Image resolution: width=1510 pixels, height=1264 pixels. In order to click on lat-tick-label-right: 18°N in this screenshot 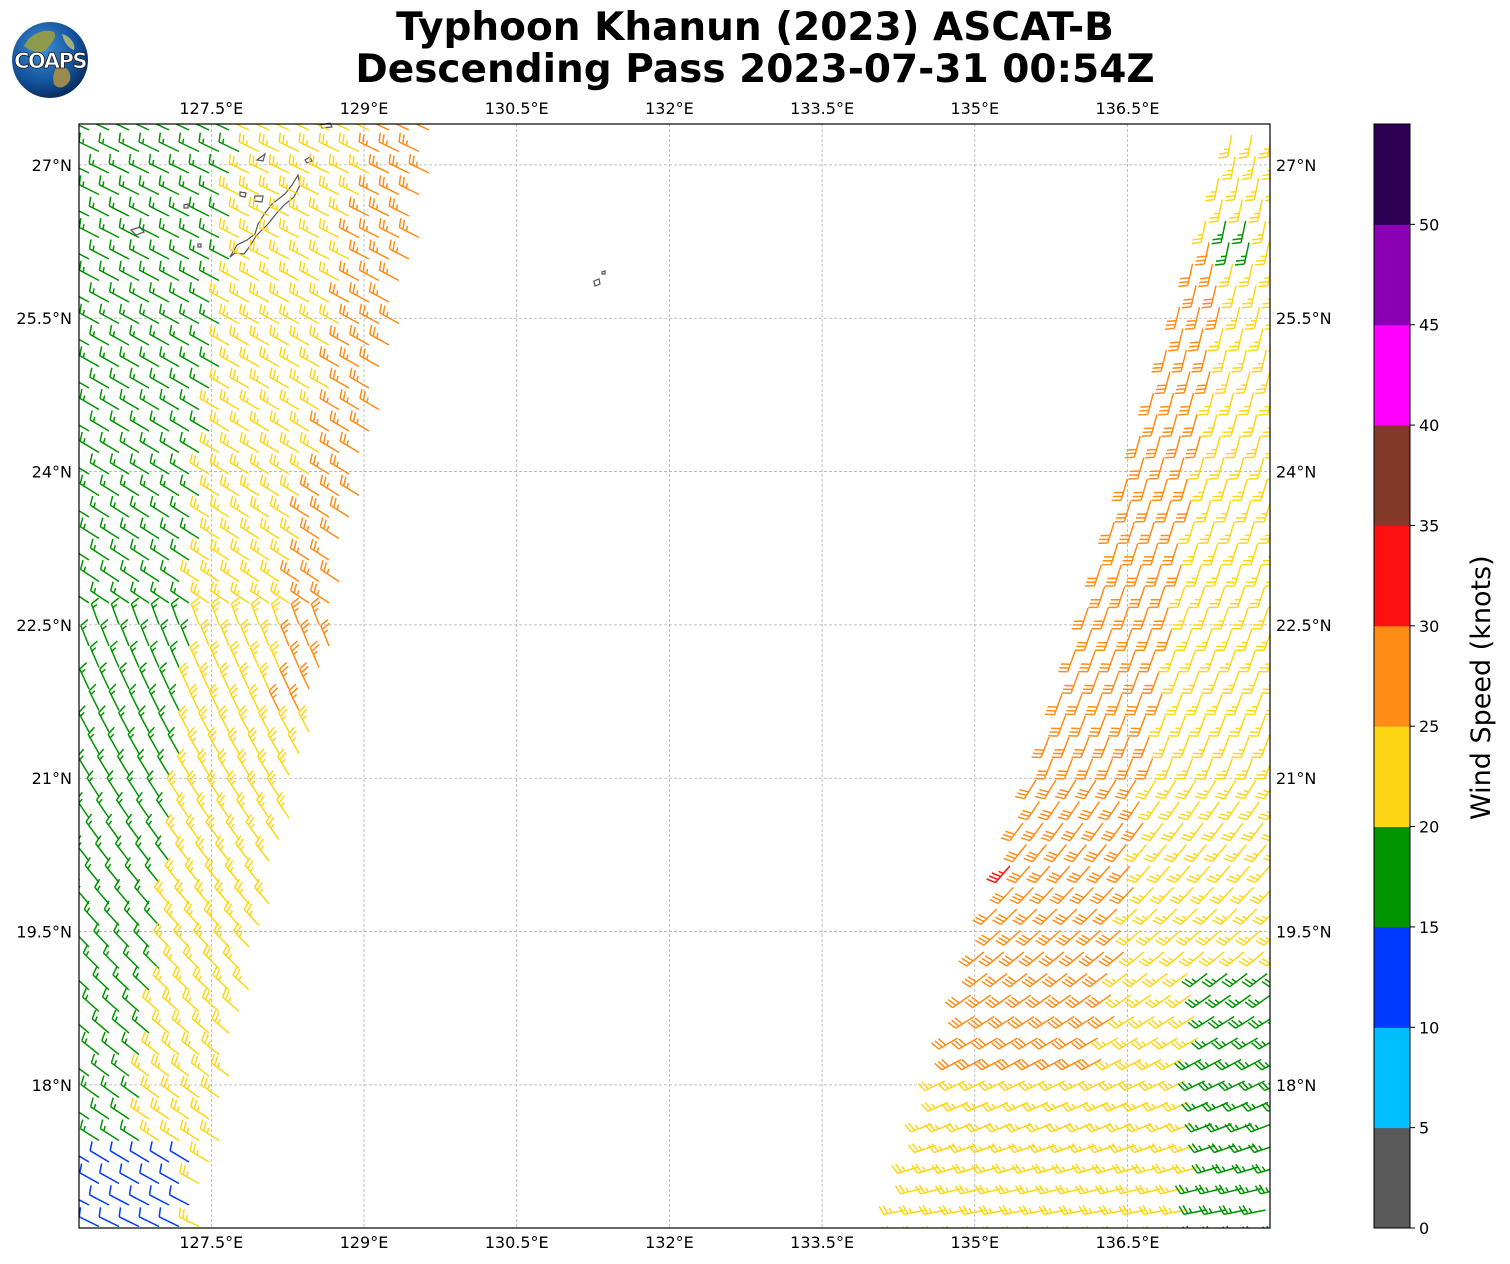, I will do `click(1296, 1085)`.